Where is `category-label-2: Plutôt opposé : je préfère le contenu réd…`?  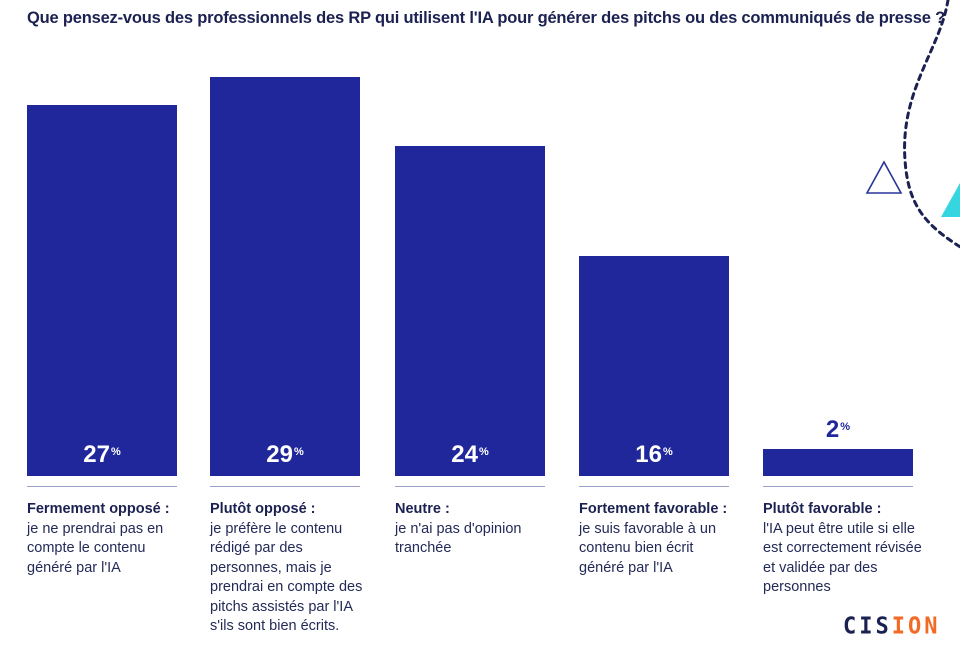 category-label-2: Plutôt opposé : je préfère le contenu réd… is located at coordinates (290, 568).